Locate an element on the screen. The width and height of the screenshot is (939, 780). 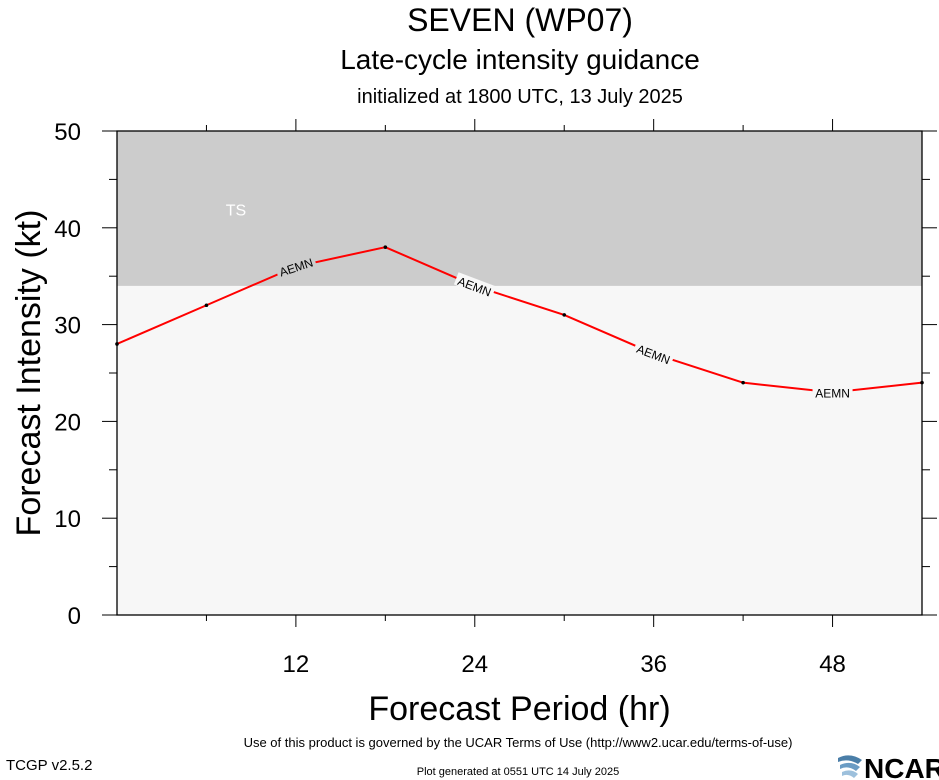
init-time: initialized at 1800 UTC, 13 July 2025 is located at coordinates (520, 97).